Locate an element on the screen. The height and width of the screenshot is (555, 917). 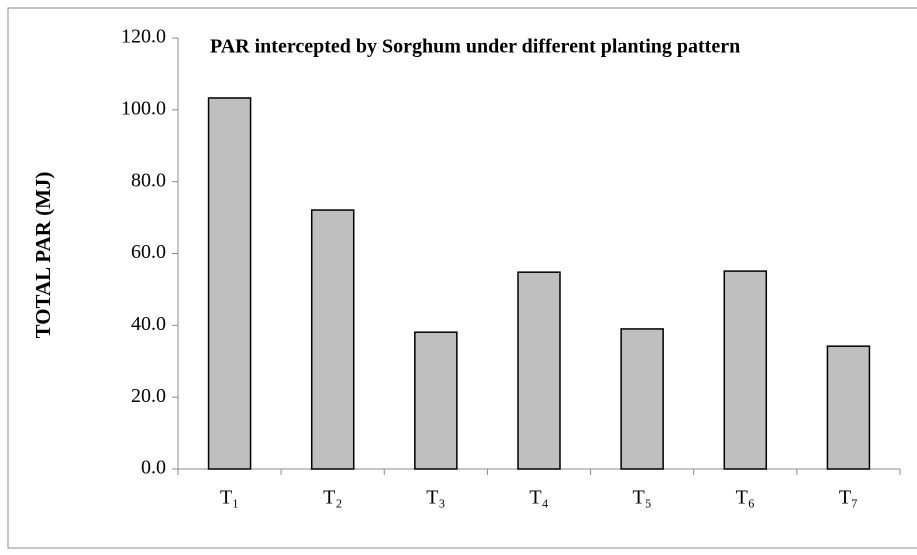
y-tick-label: 60.0 is located at coordinates (148, 252).